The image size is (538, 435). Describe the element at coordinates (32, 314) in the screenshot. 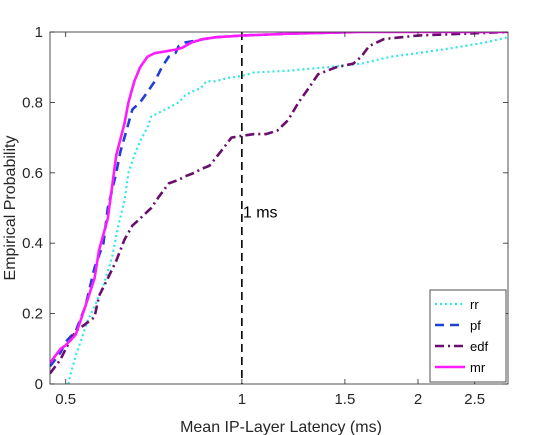

I see `y-tick-label: 0.2` at that location.